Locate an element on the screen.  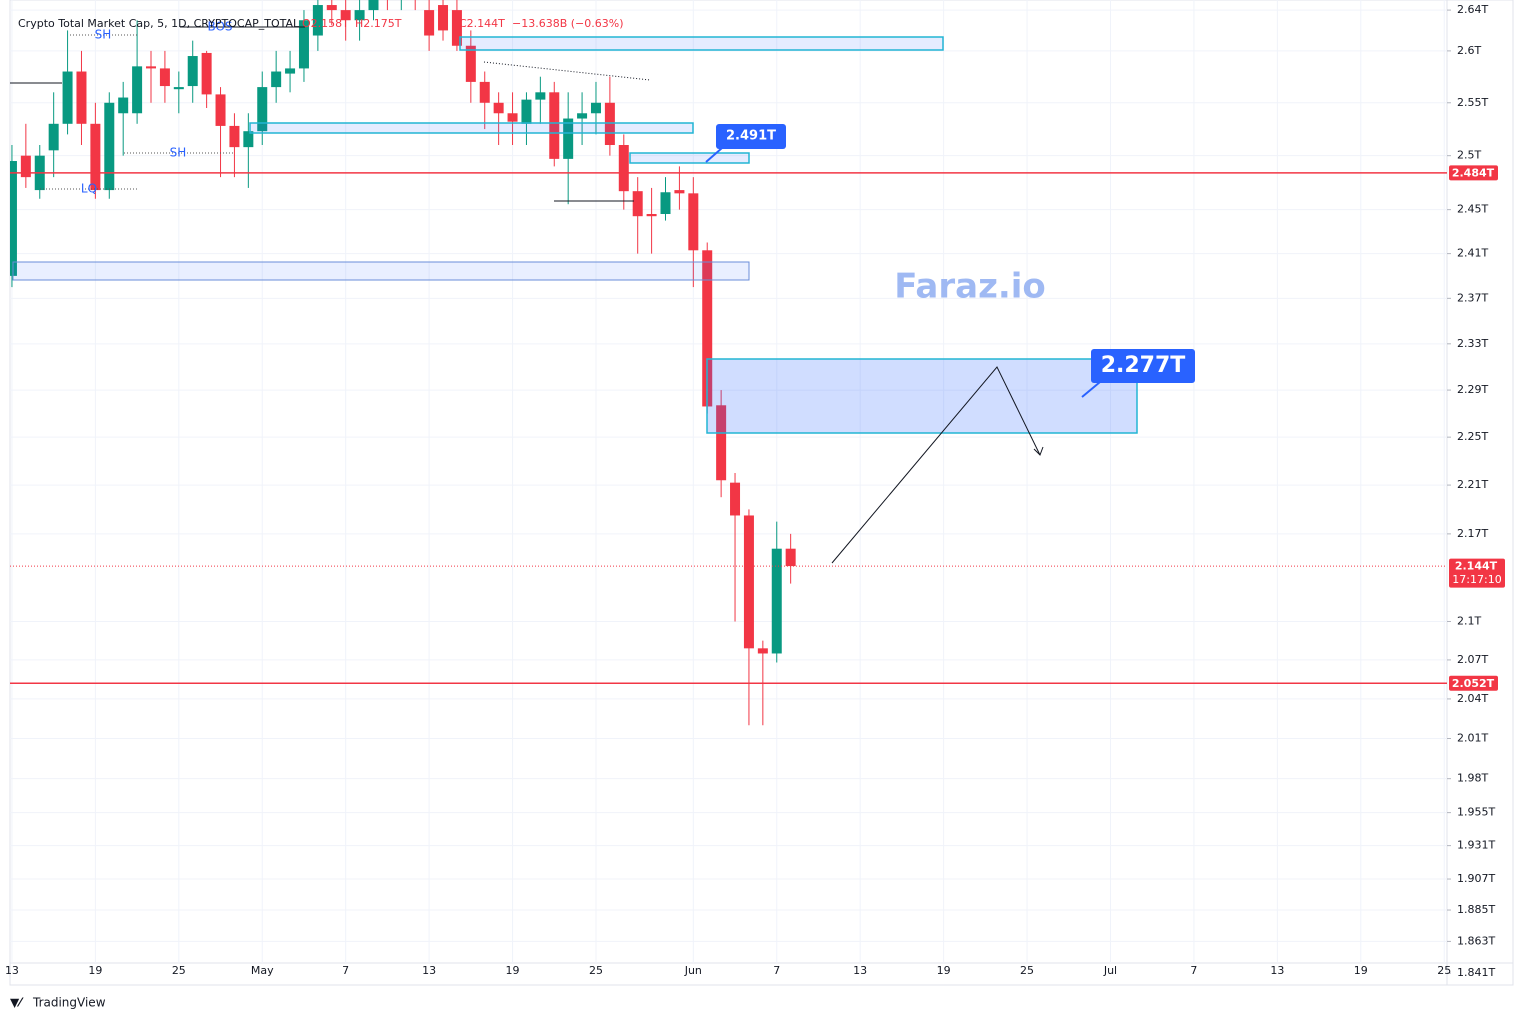
callout-text: 2.491T is located at coordinates (751, 136).